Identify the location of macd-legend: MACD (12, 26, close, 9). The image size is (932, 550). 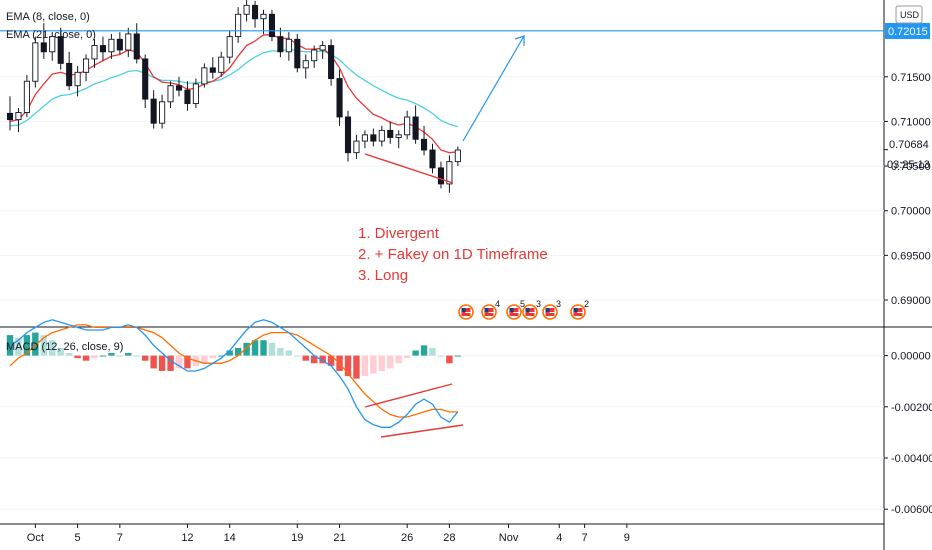
(64, 347).